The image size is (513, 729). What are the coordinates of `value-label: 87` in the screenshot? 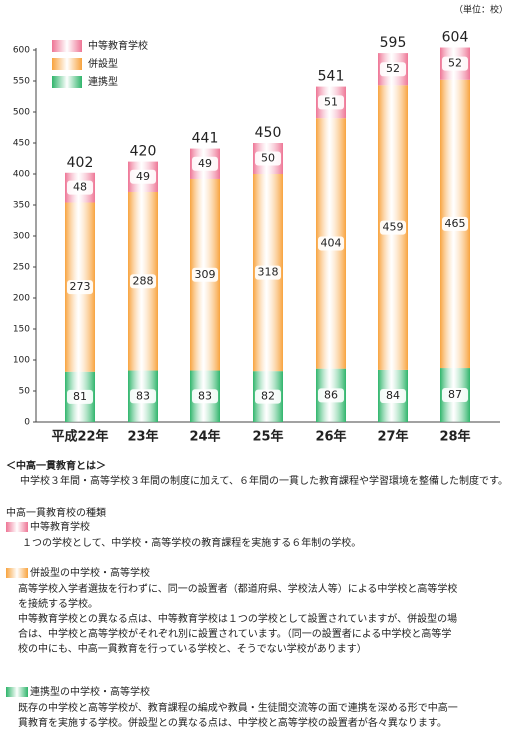 It's located at (455, 394).